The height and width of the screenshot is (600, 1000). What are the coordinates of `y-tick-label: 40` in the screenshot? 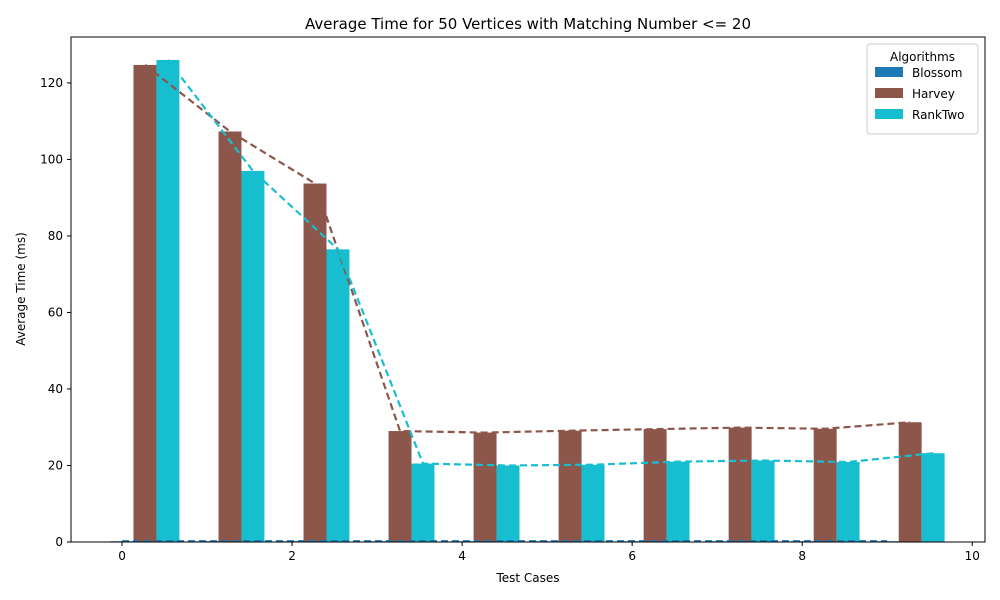 It's located at (55, 389).